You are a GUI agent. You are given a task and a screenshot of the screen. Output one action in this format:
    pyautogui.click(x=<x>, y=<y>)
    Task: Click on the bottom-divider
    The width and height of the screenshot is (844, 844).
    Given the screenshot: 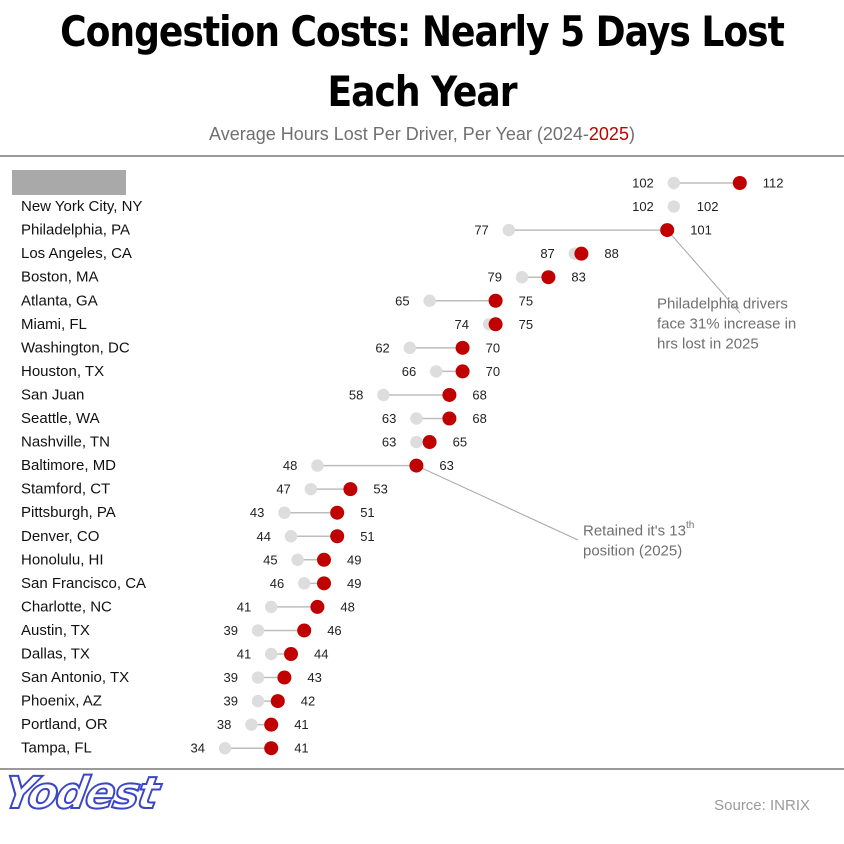 What is the action you would take?
    pyautogui.click(x=422, y=769)
    